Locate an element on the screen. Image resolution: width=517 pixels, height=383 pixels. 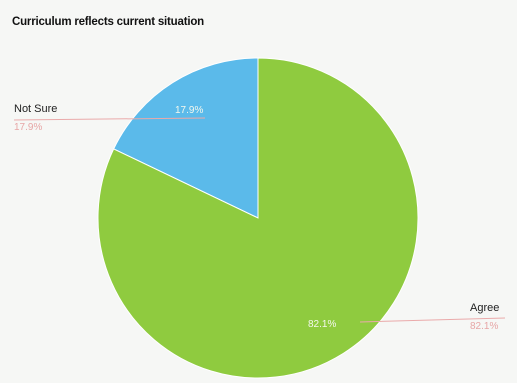
slice-percent-inner-agree: 82.1% is located at coordinates (322, 324).